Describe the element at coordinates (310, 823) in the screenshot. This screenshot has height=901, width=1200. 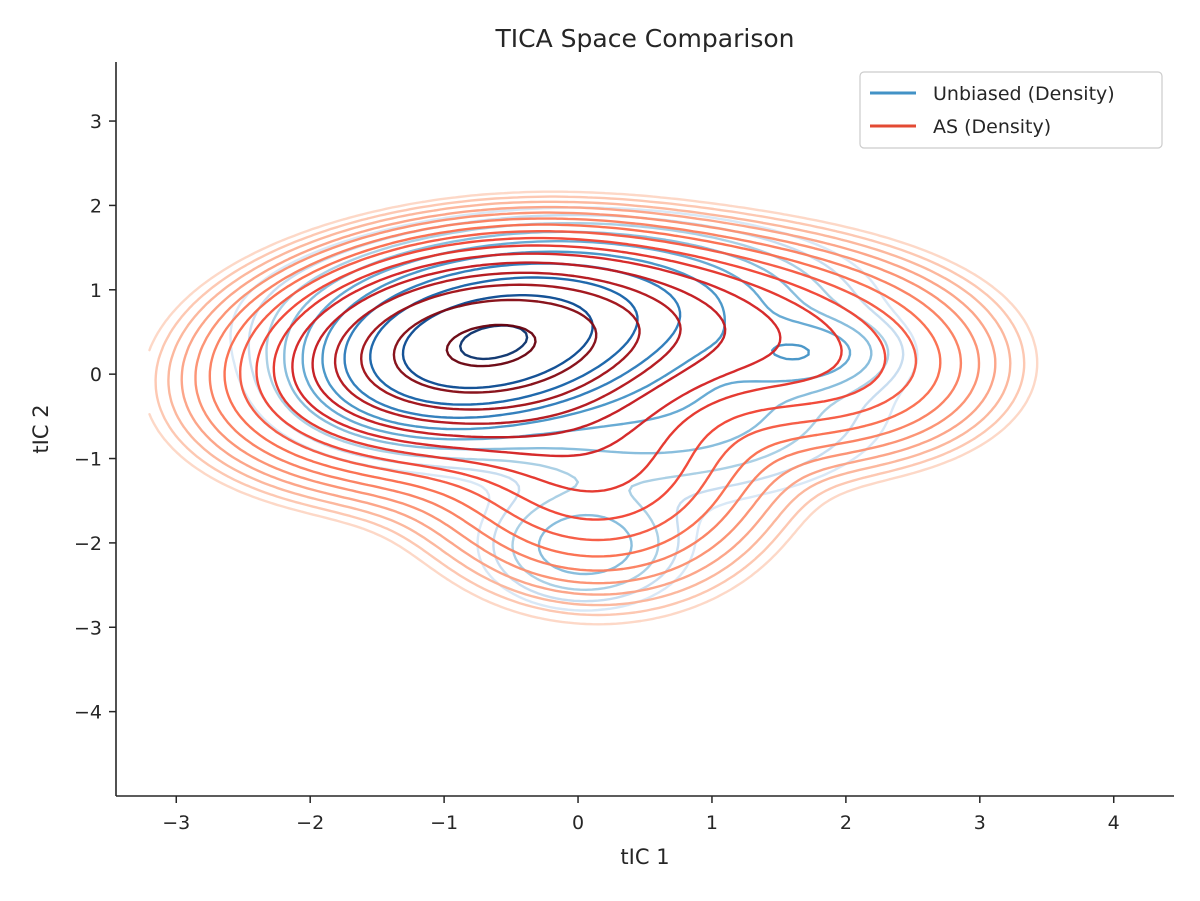
I see `x-tick-label: −2` at that location.